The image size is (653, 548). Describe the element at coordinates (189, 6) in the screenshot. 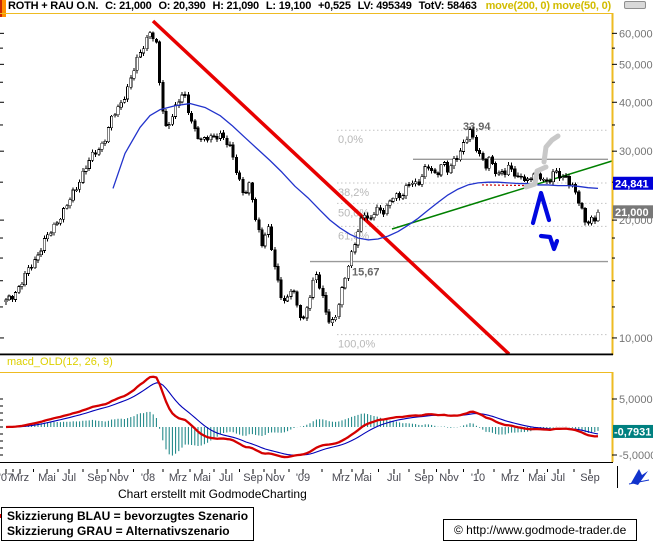

I see `field-open-value: 20,390` at that location.